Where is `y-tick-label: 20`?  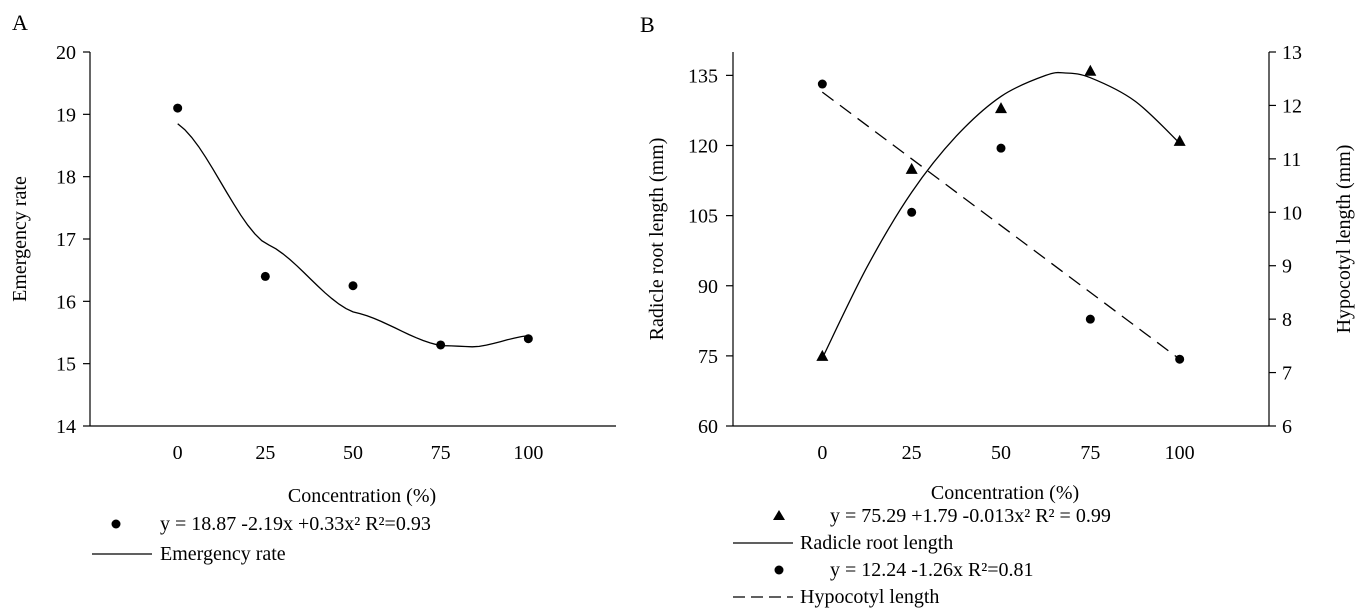
y-tick-label: 20 is located at coordinates (66, 53).